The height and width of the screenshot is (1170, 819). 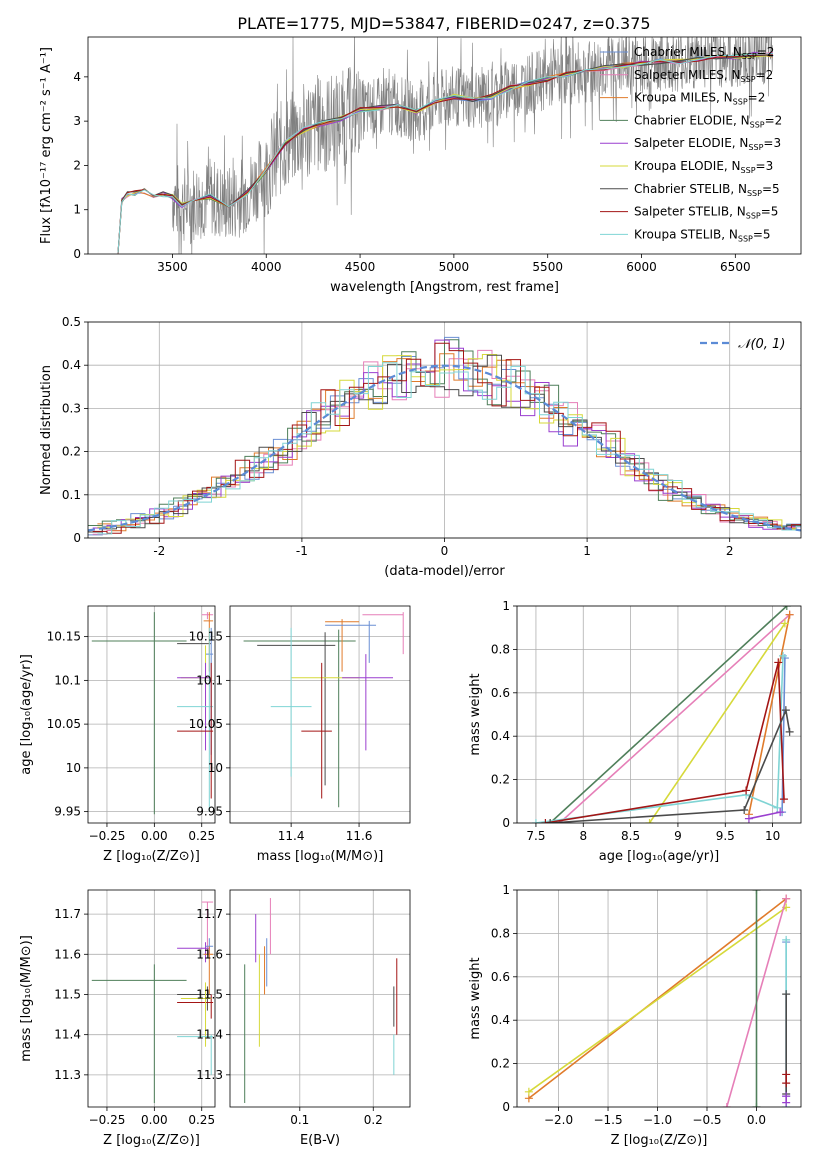 What do you see at coordinates (159, 551) in the screenshot?
I see `x-tick-label: -2` at bounding box center [159, 551].